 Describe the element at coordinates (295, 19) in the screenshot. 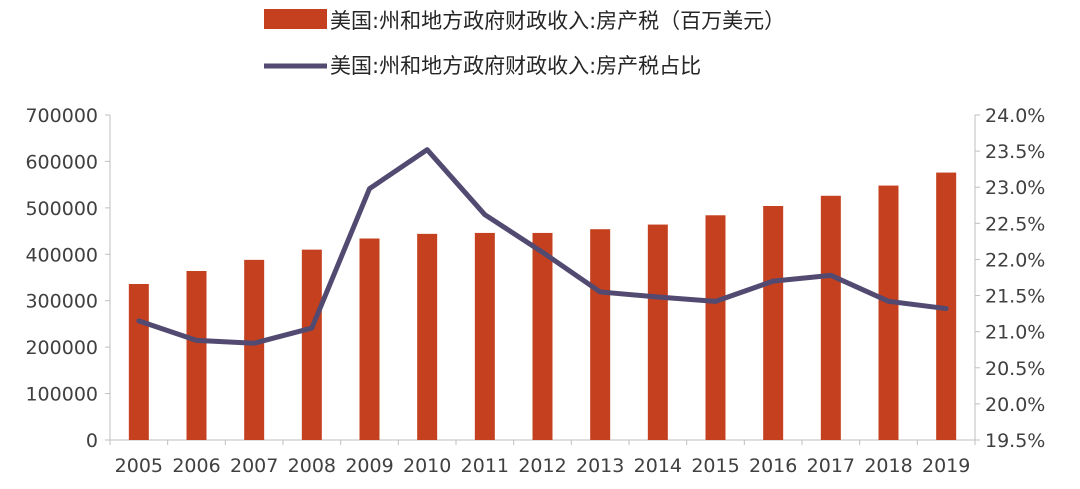

I see `legend-bar-swatch` at that location.